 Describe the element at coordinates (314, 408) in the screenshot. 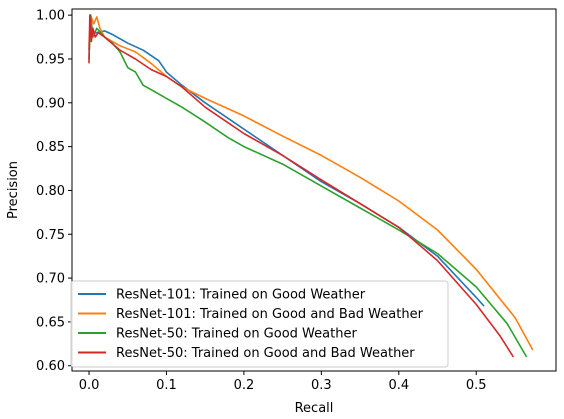

I see `x-axis-label: Recall` at that location.